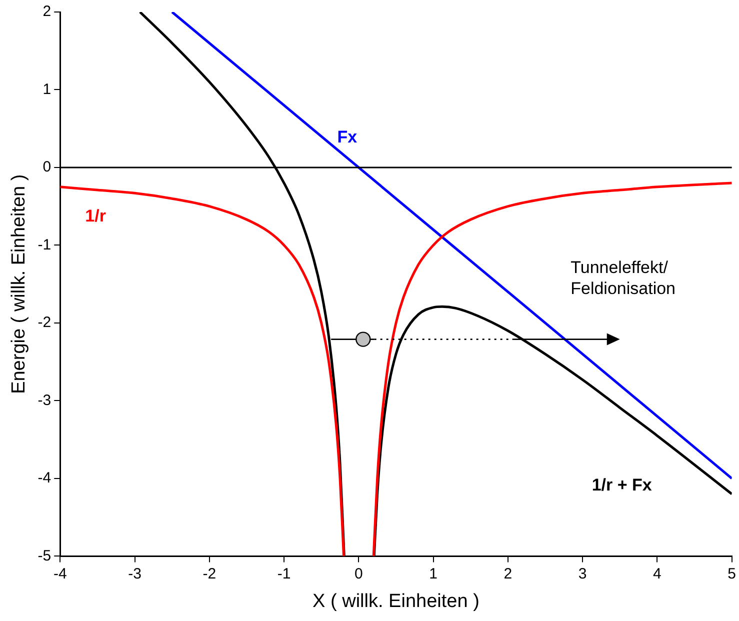 The width and height of the screenshot is (739, 621). What do you see at coordinates (135, 573) in the screenshot?
I see `x-tick-label: -3` at bounding box center [135, 573].